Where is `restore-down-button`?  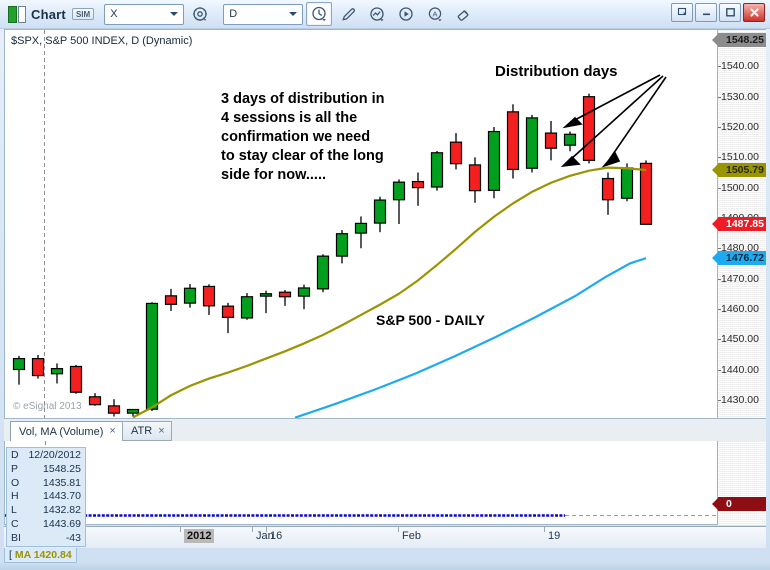 restore-down-button is located at coordinates (682, 12).